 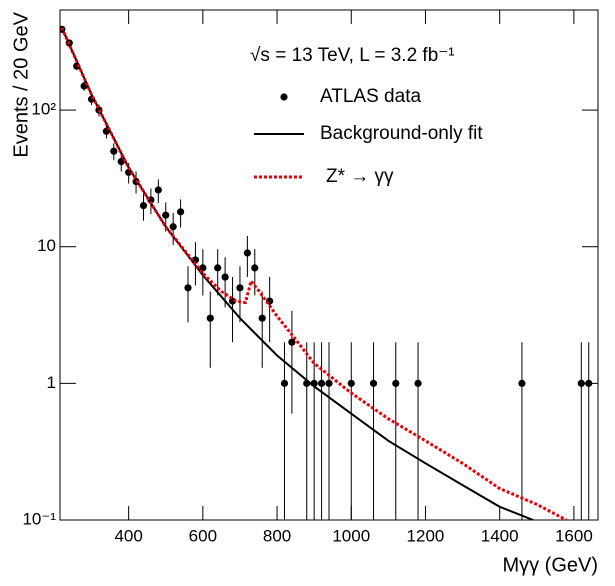 I want to click on legend-text: Z* → γγ, so click(x=360, y=176).